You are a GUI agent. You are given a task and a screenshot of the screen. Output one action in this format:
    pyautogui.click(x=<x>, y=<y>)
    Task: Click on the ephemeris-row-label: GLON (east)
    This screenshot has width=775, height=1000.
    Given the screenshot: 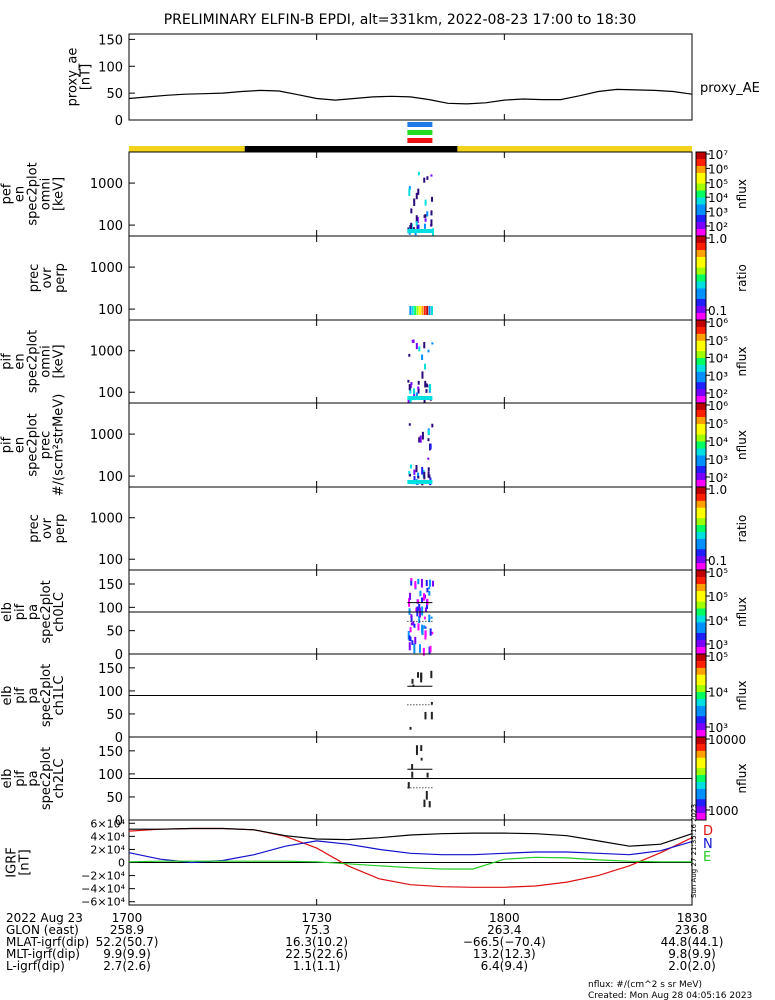 What is the action you would take?
    pyautogui.click(x=42, y=930)
    